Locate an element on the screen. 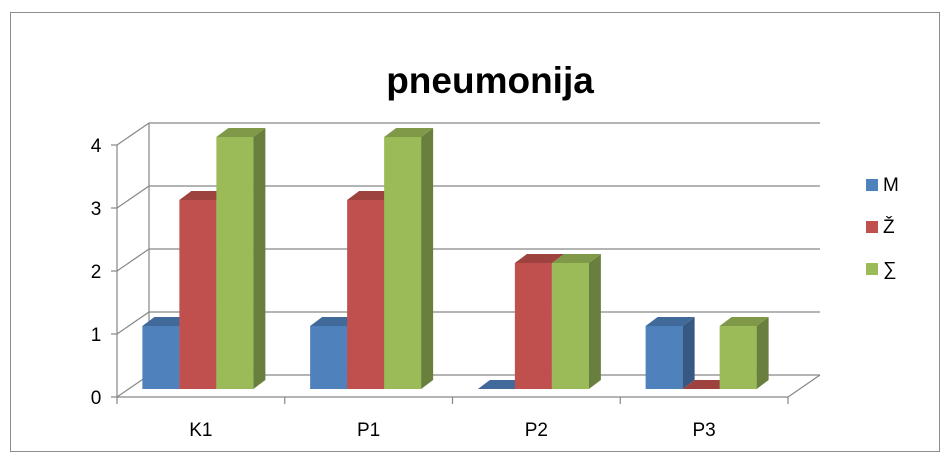 The image size is (952, 452). legend-item: Ž is located at coordinates (880, 227).